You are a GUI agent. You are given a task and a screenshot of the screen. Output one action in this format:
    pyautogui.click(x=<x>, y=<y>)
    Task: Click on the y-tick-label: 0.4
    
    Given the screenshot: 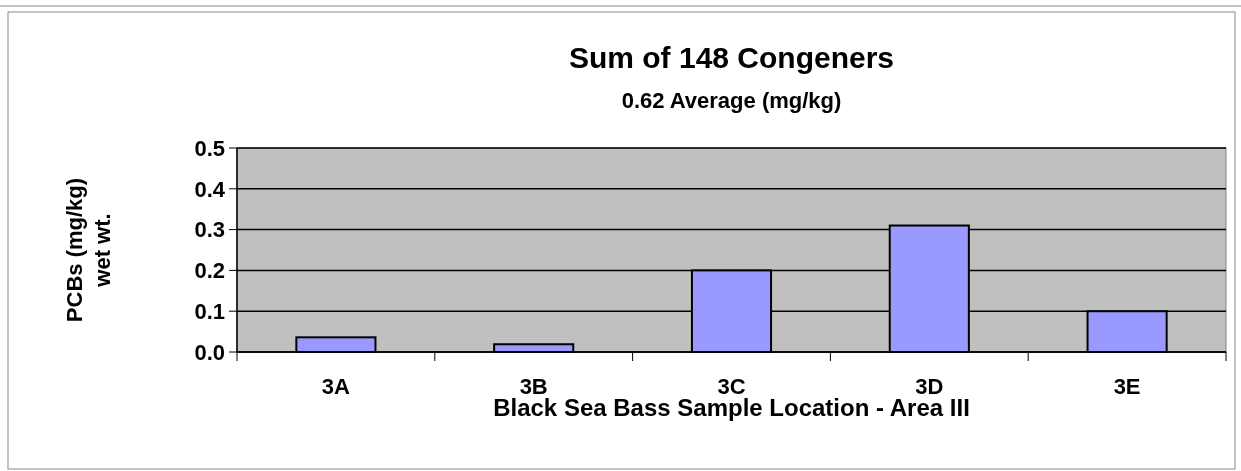 What is the action you would take?
    pyautogui.click(x=210, y=189)
    